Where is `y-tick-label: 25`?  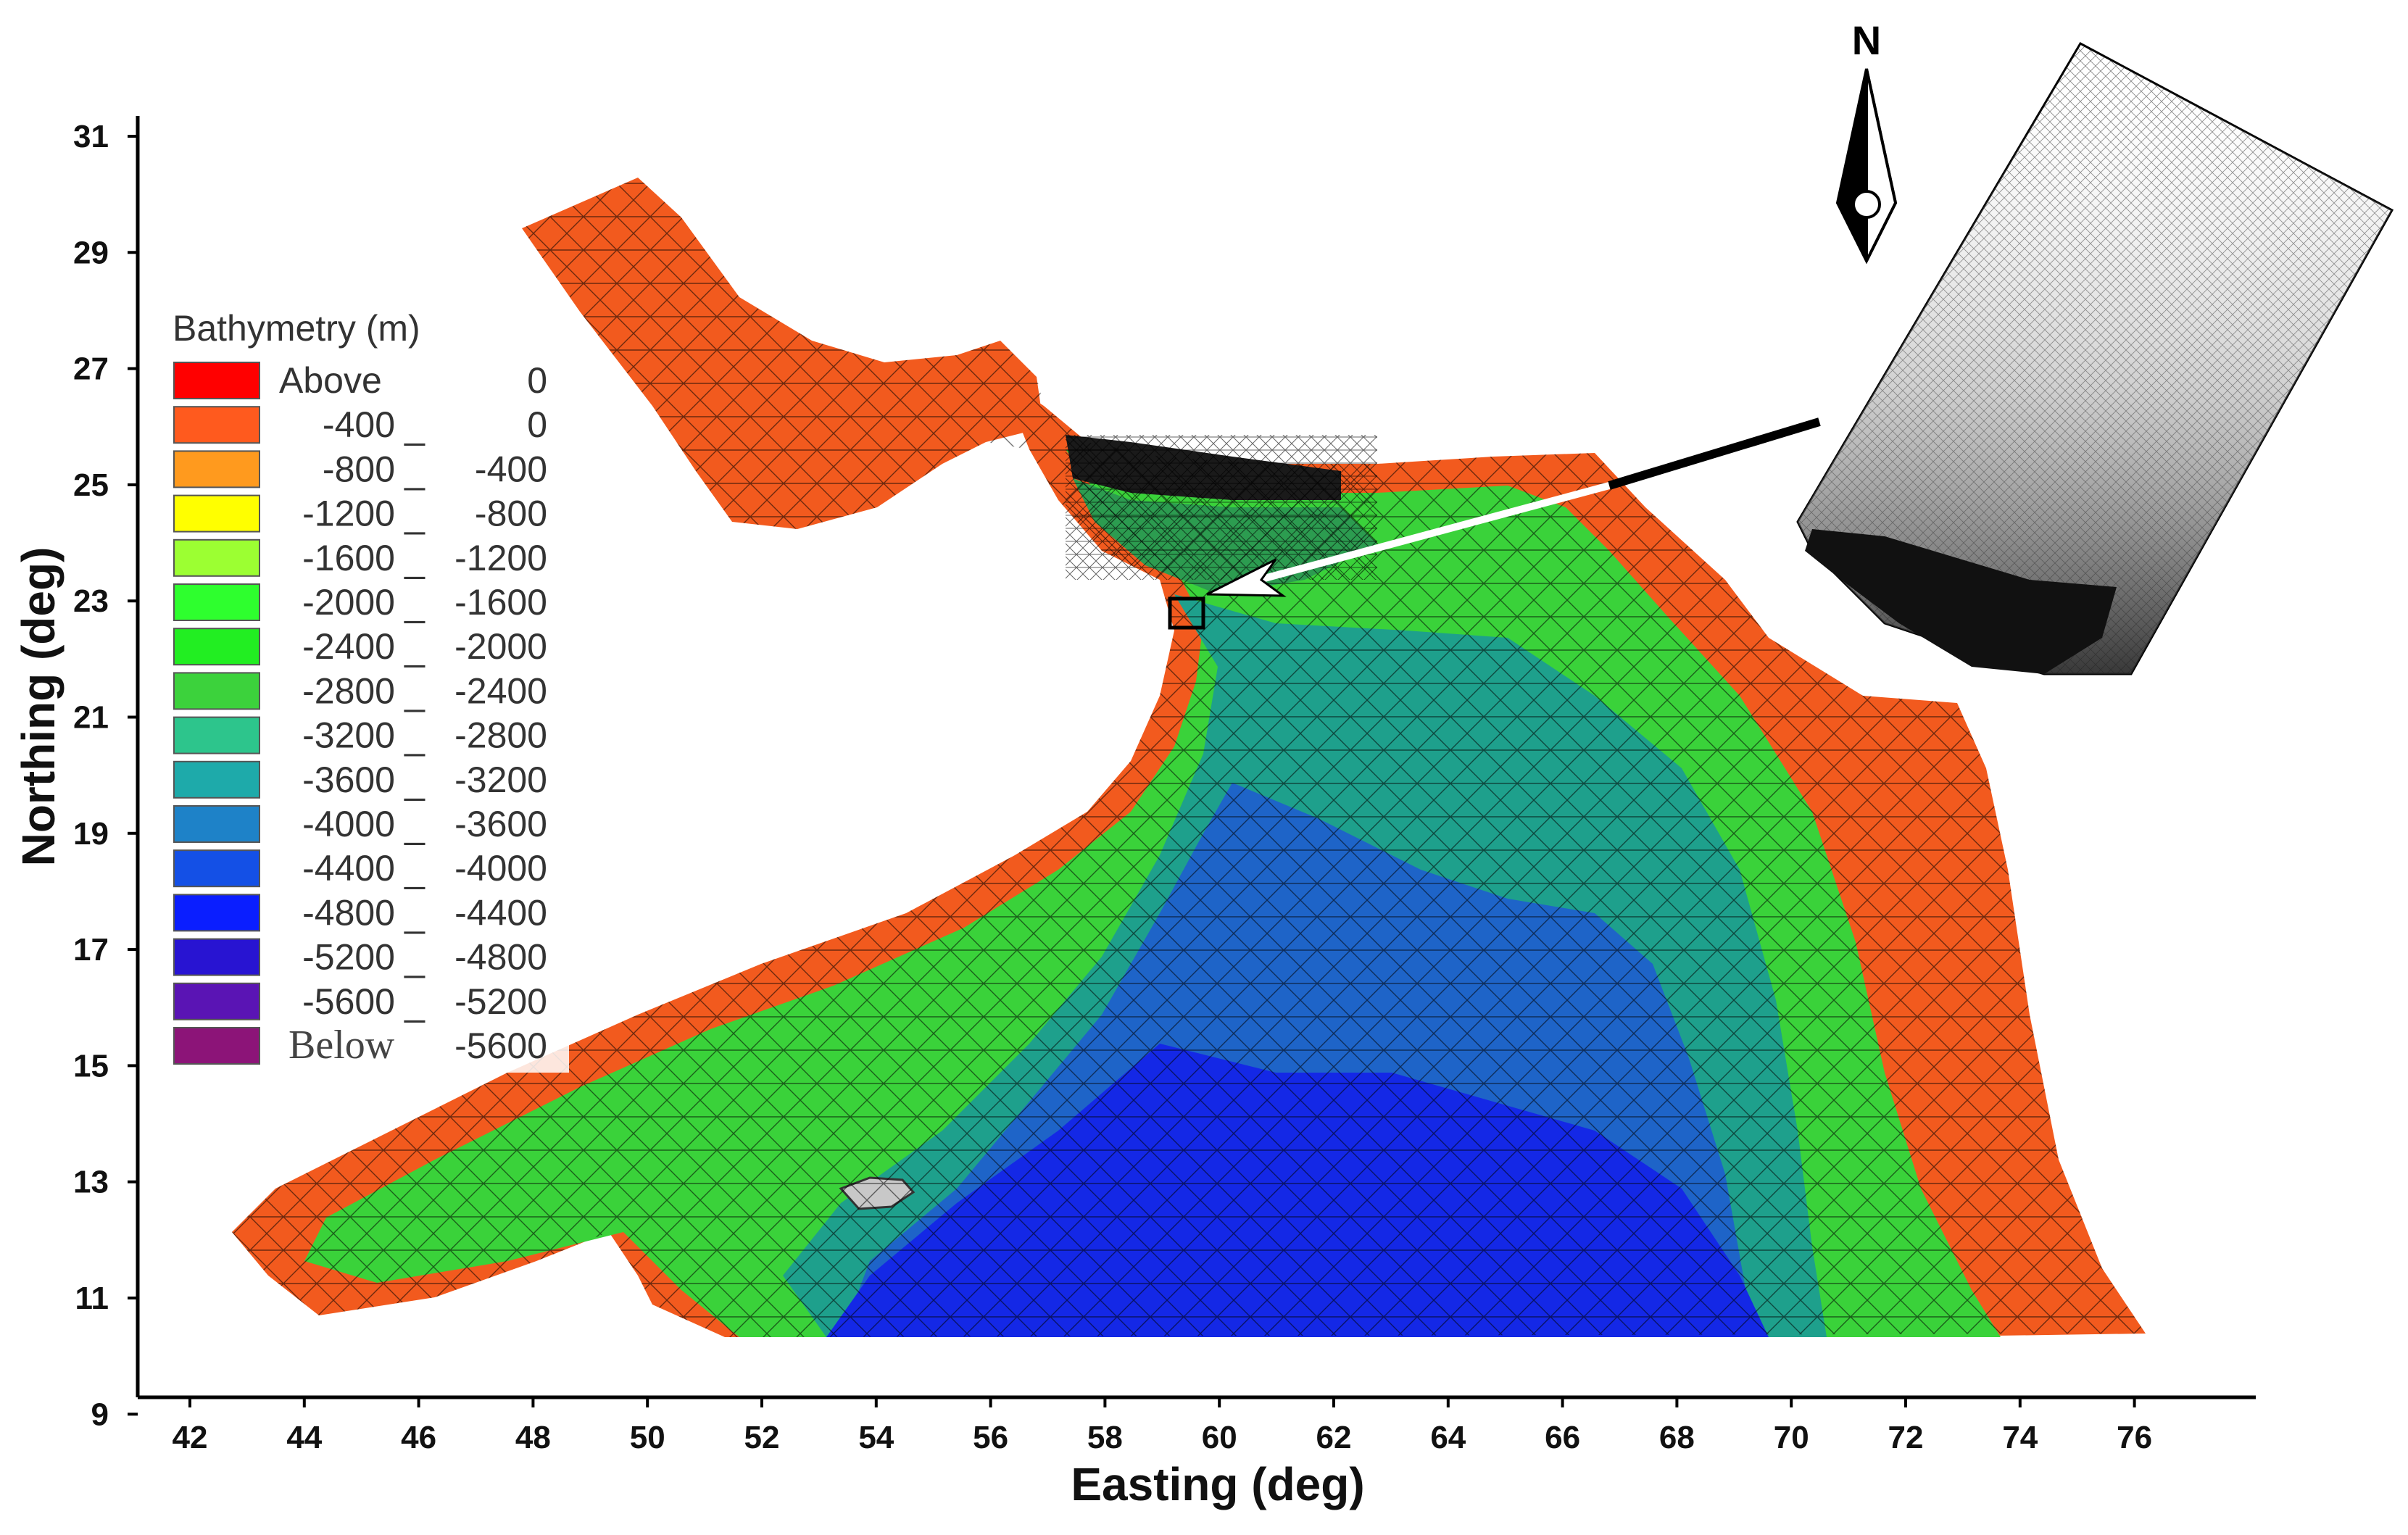
y-tick-label: 25 is located at coordinates (91, 485).